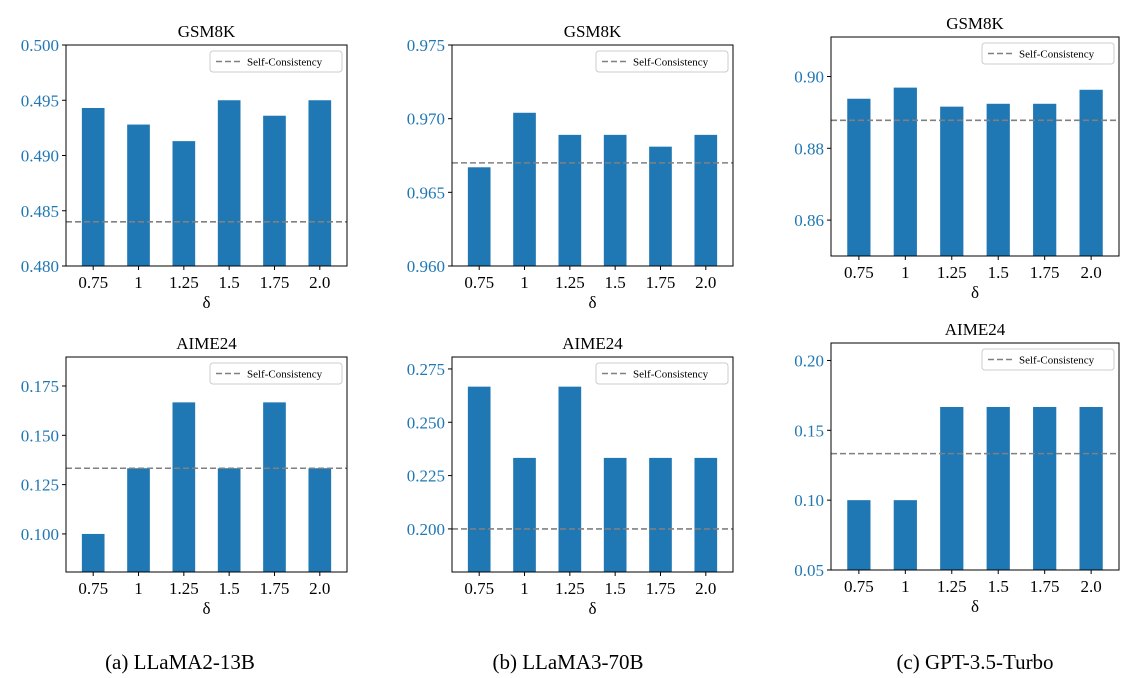 This screenshot has height=678, width=1140. Describe the element at coordinates (809, 430) in the screenshot. I see `y-tick-label: 0.15` at that location.